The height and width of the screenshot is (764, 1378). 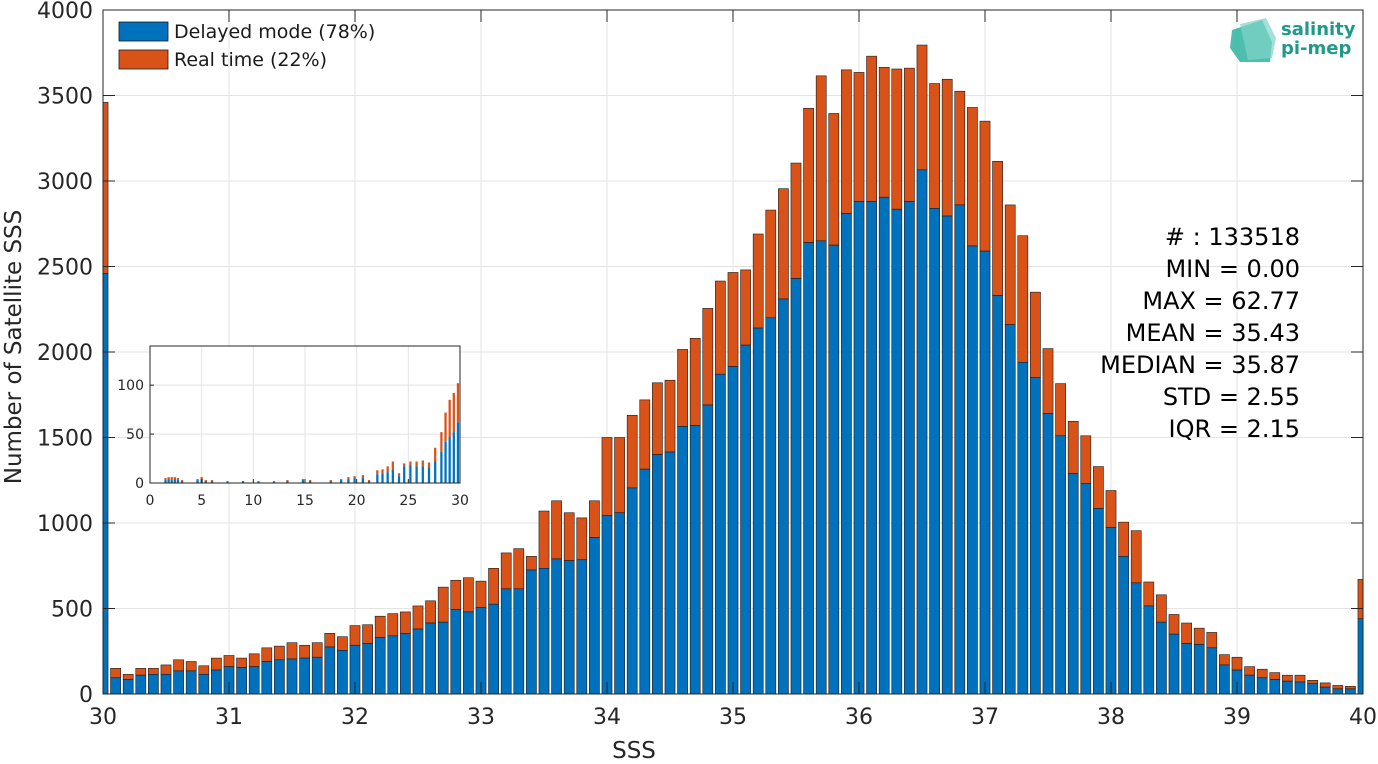 What do you see at coordinates (985, 717) in the screenshot?
I see `x-tick-label: 37` at bounding box center [985, 717].